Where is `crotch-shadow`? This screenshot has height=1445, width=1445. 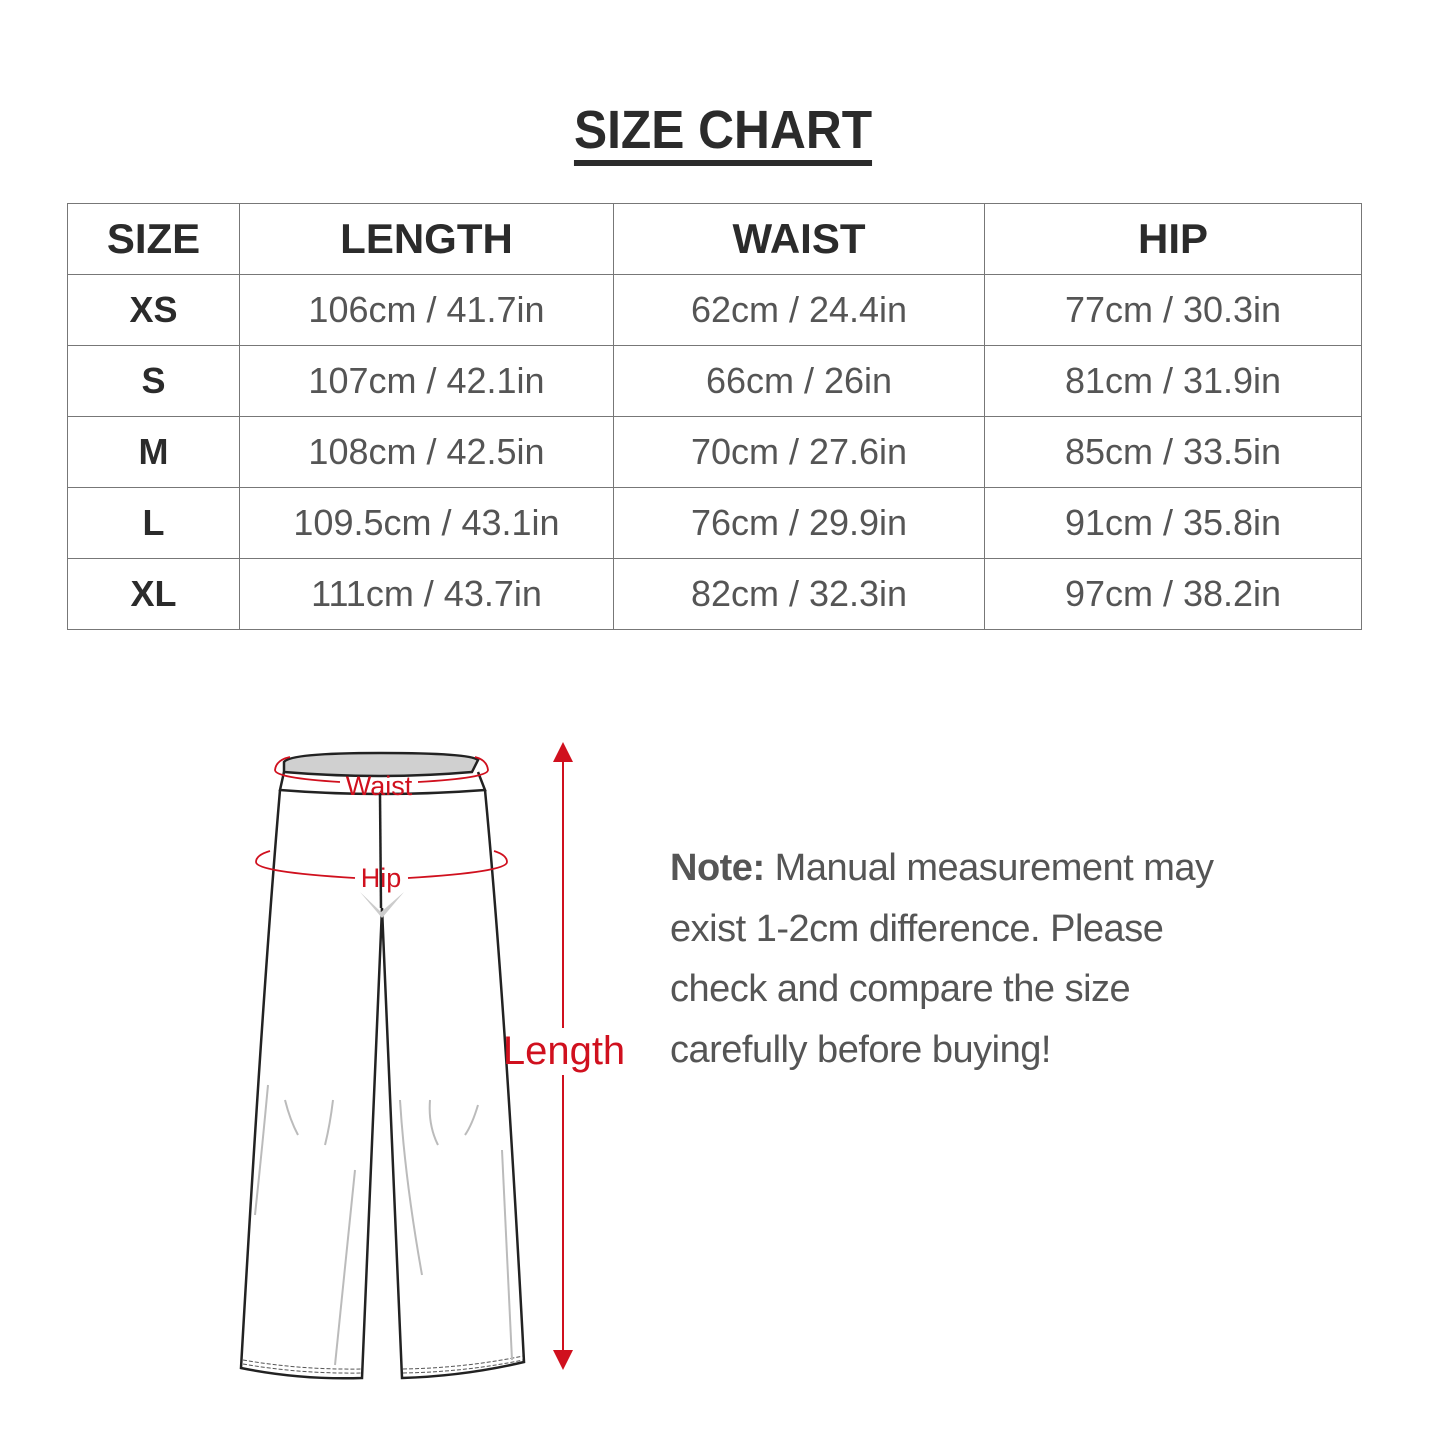 crotch-shadow is located at coordinates (382, 905).